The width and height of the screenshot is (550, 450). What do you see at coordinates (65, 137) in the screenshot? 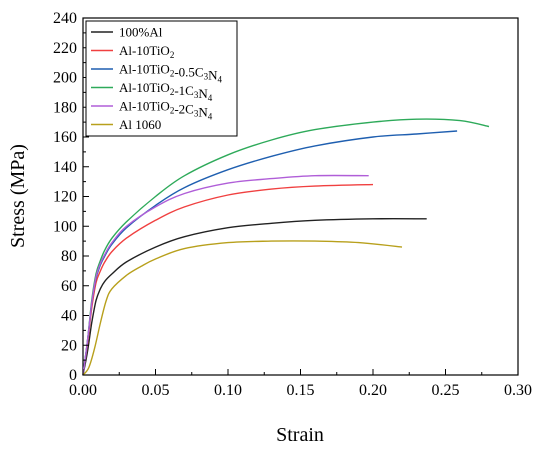
I see `y-tick-label: 160` at bounding box center [65, 137].